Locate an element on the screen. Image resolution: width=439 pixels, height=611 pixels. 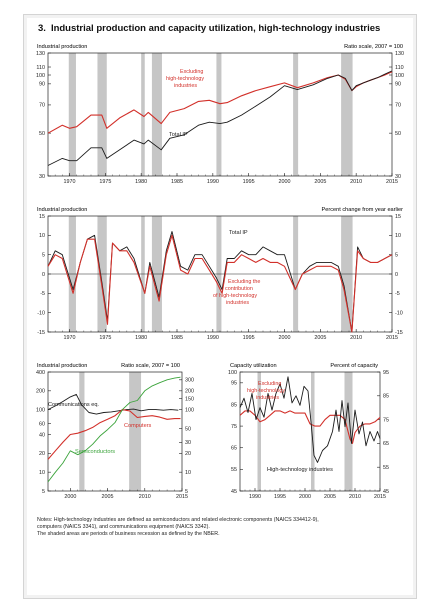
p2-x-tick-label: 1990 is located at coordinates (213, 338).